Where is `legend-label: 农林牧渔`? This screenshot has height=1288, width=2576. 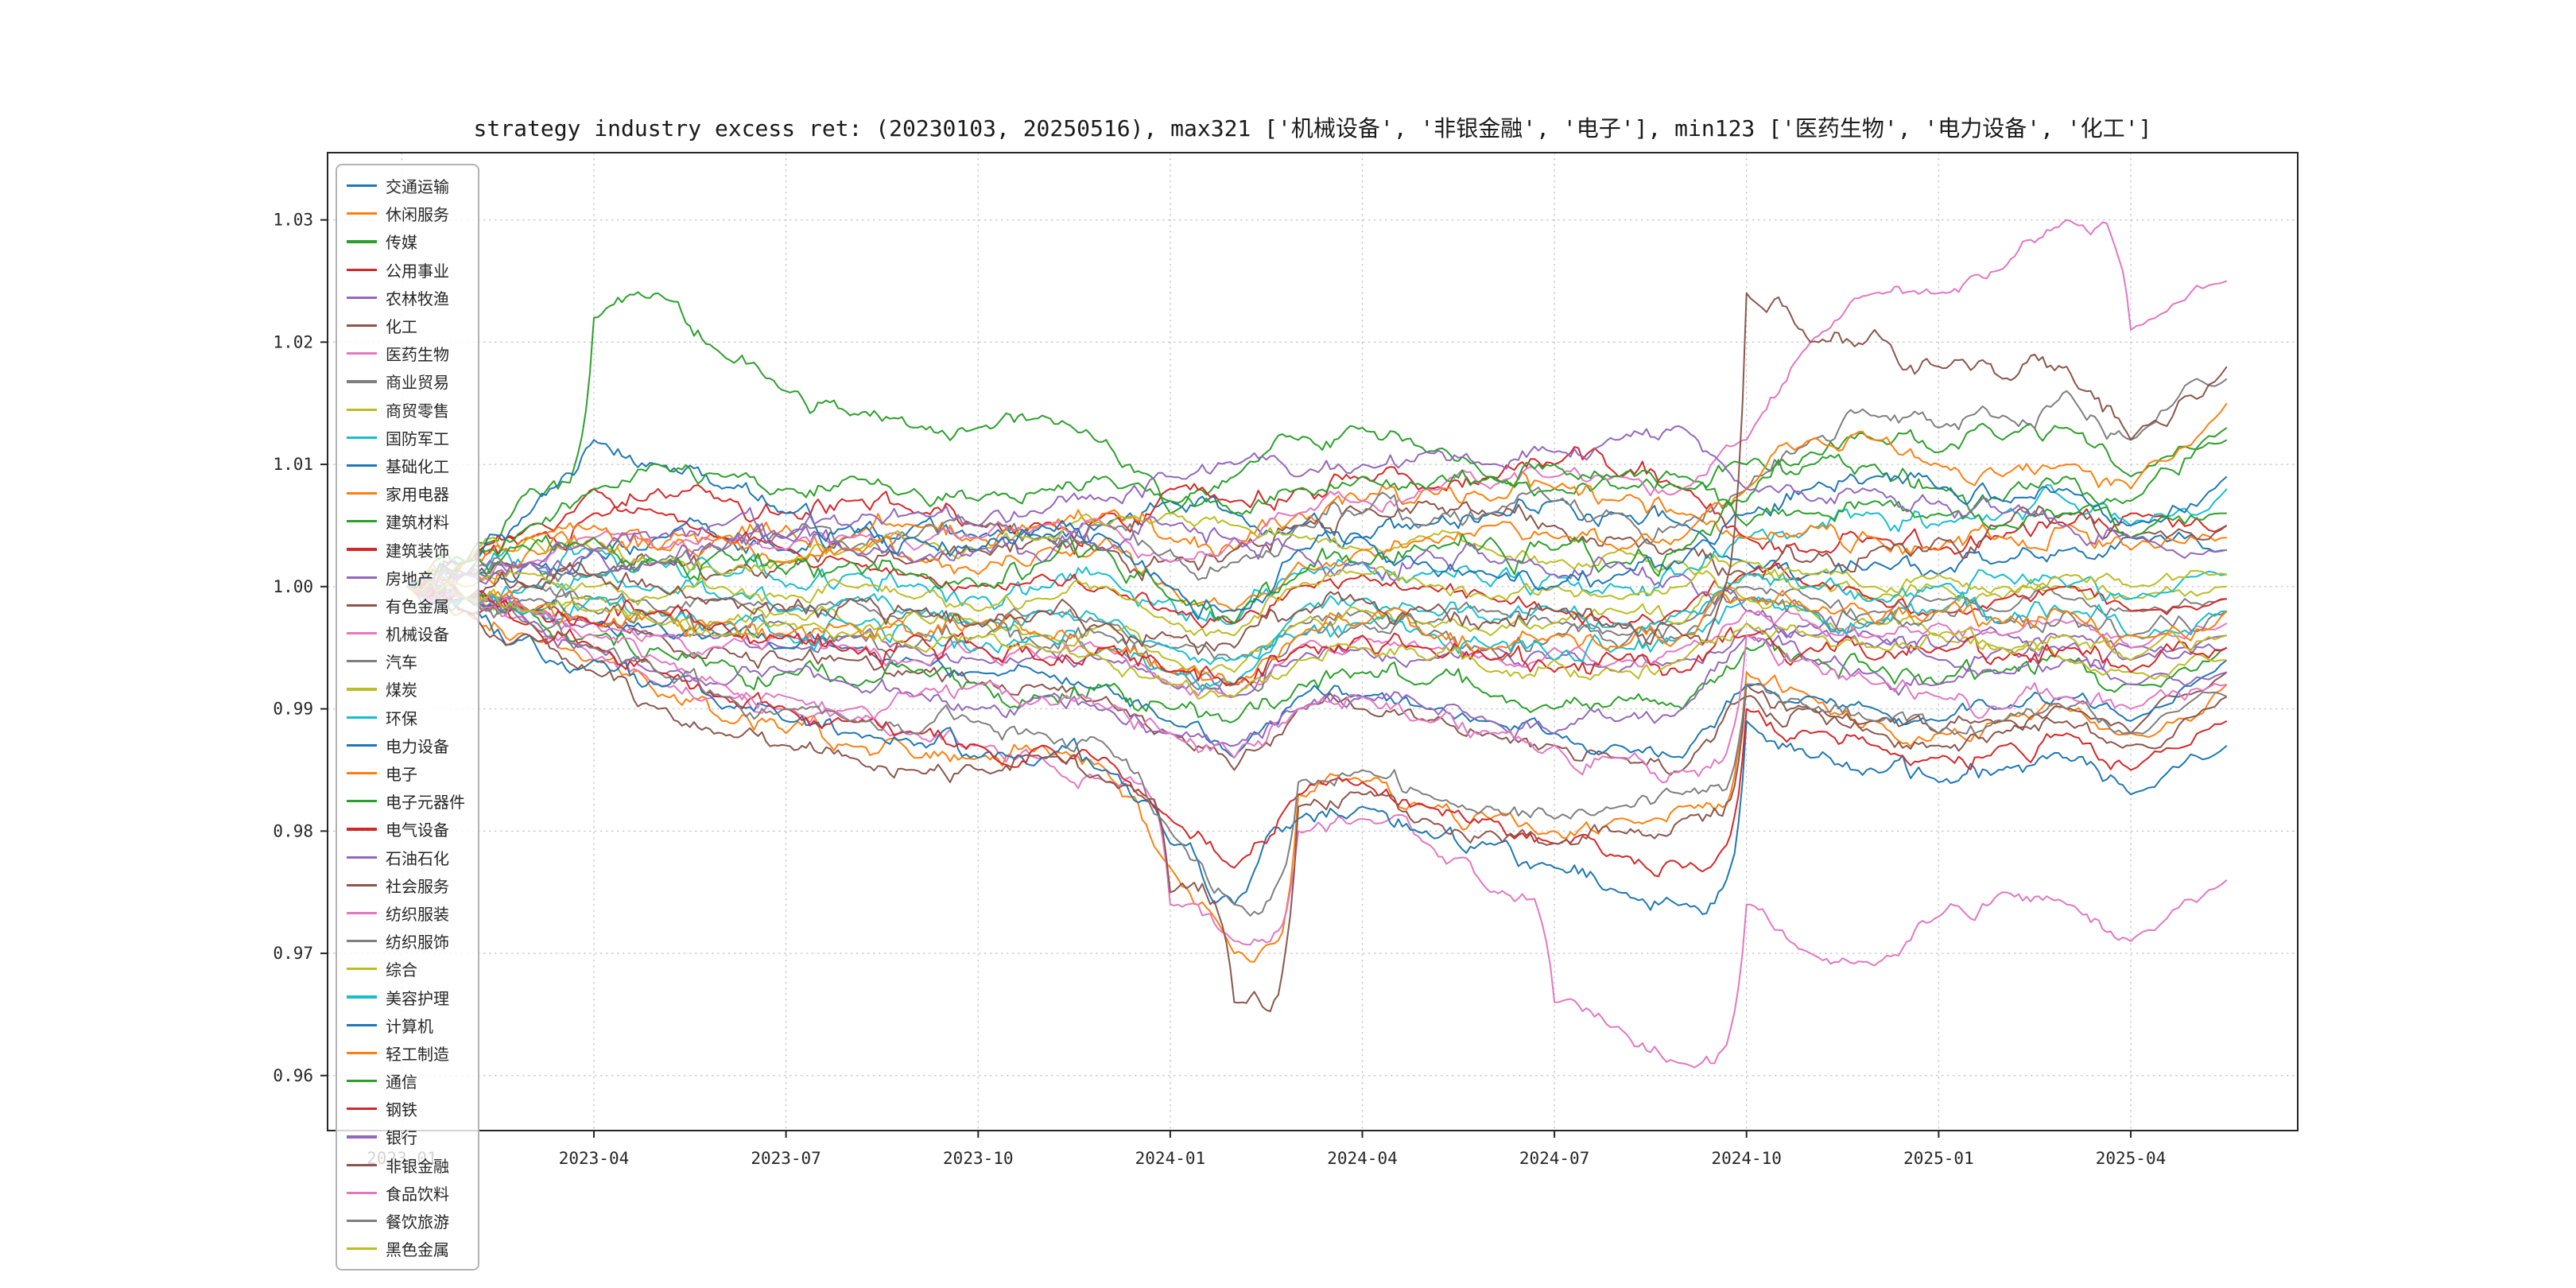
legend-label: 农林牧渔 is located at coordinates (418, 299).